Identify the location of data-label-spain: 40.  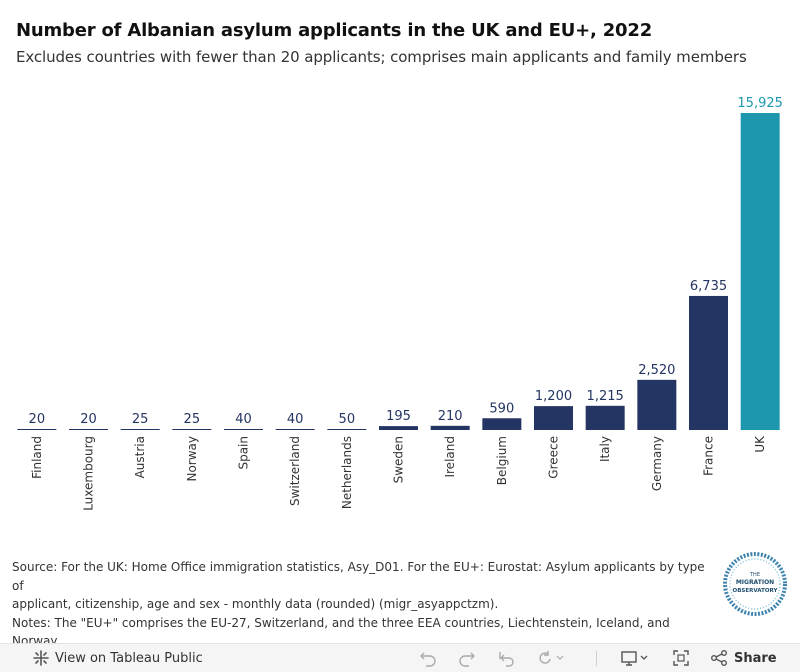
(243, 419).